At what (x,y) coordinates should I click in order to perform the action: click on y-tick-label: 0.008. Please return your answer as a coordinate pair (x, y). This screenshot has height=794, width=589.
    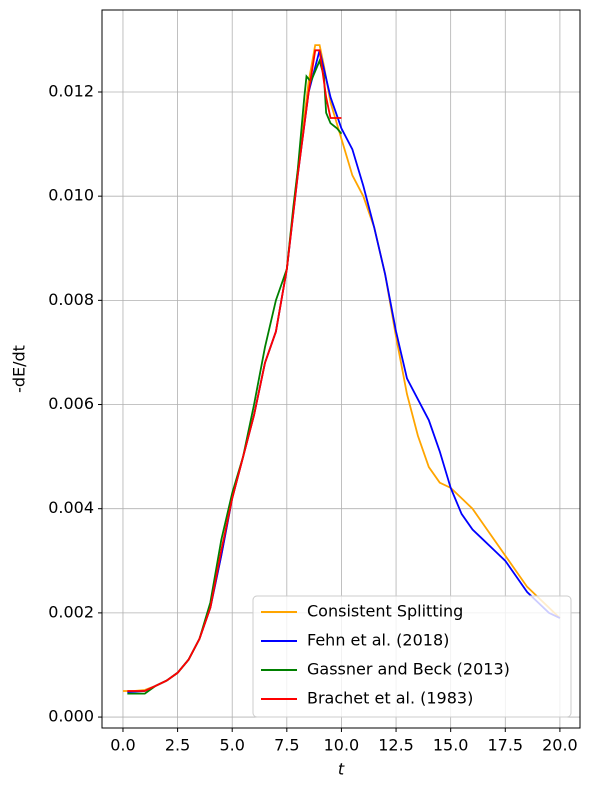
    Looking at the image, I should click on (71, 299).